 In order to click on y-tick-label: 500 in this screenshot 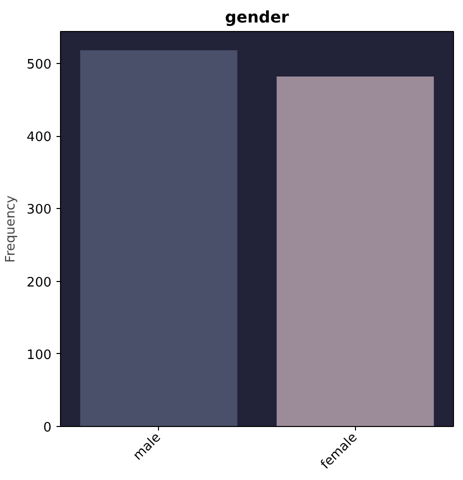, I will do `click(39, 64)`.